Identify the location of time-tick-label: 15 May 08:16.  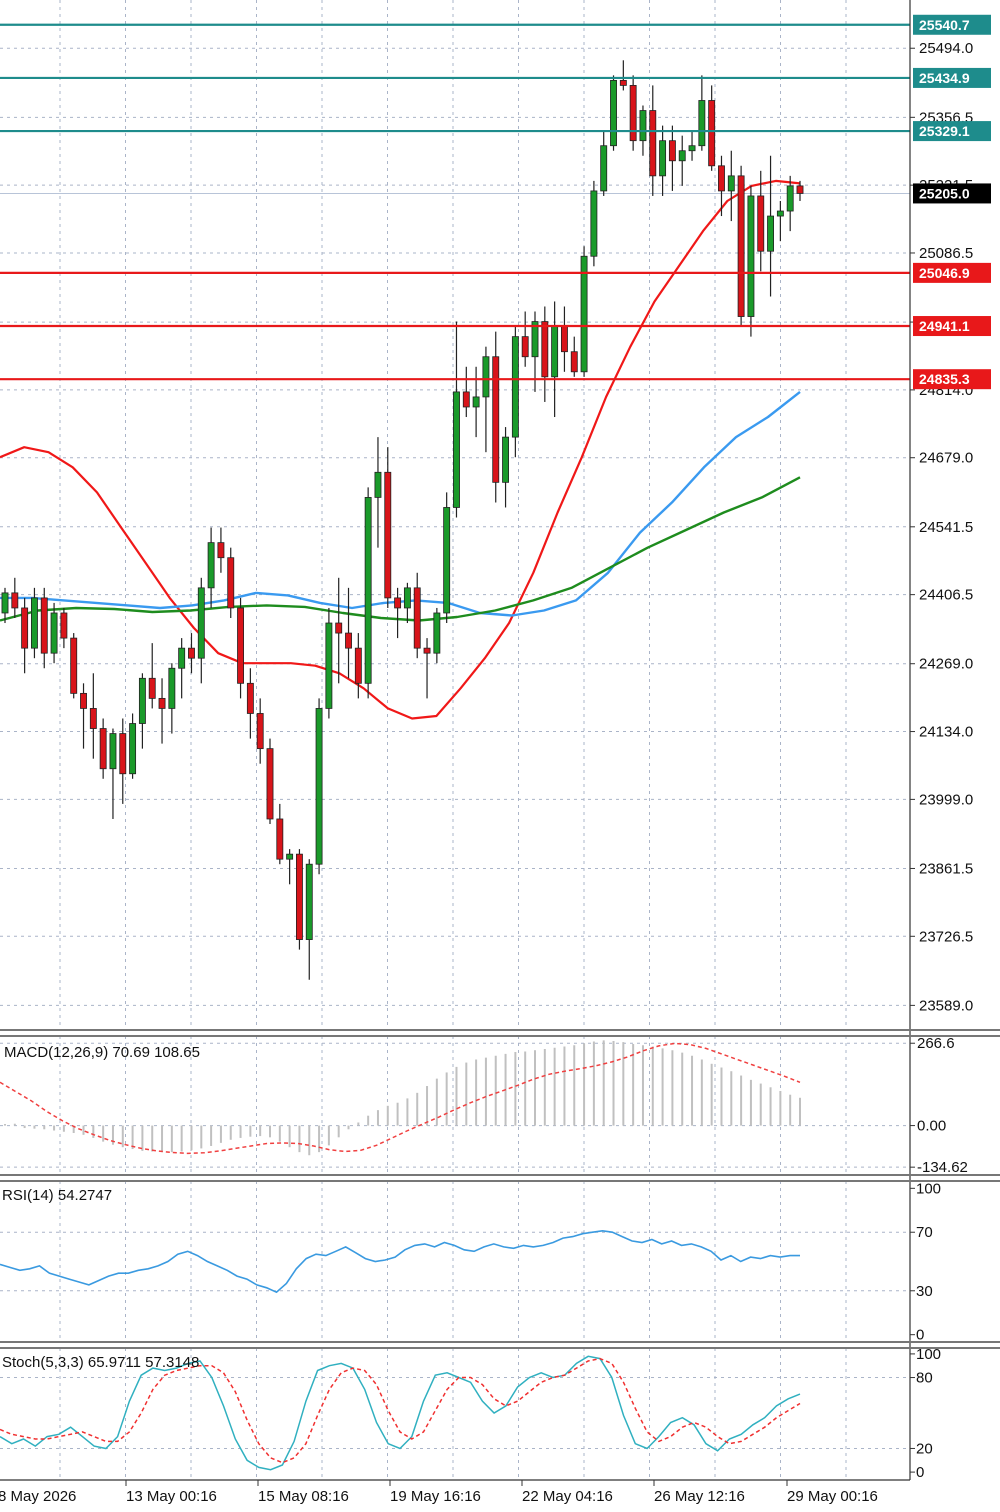
(303, 1496).